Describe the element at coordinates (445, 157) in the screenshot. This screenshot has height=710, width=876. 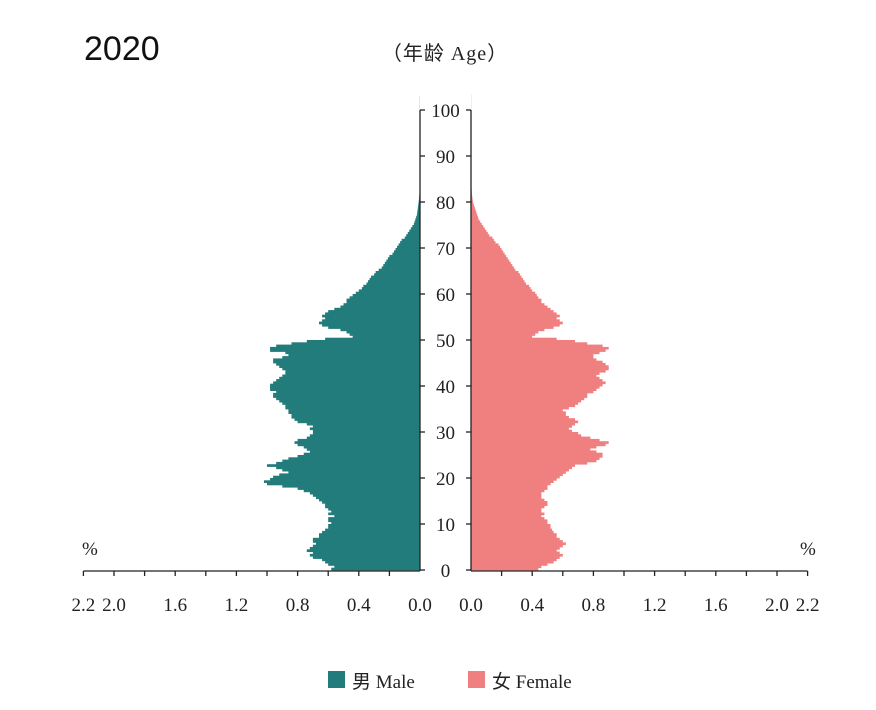
I see `age-tick-label: 90` at that location.